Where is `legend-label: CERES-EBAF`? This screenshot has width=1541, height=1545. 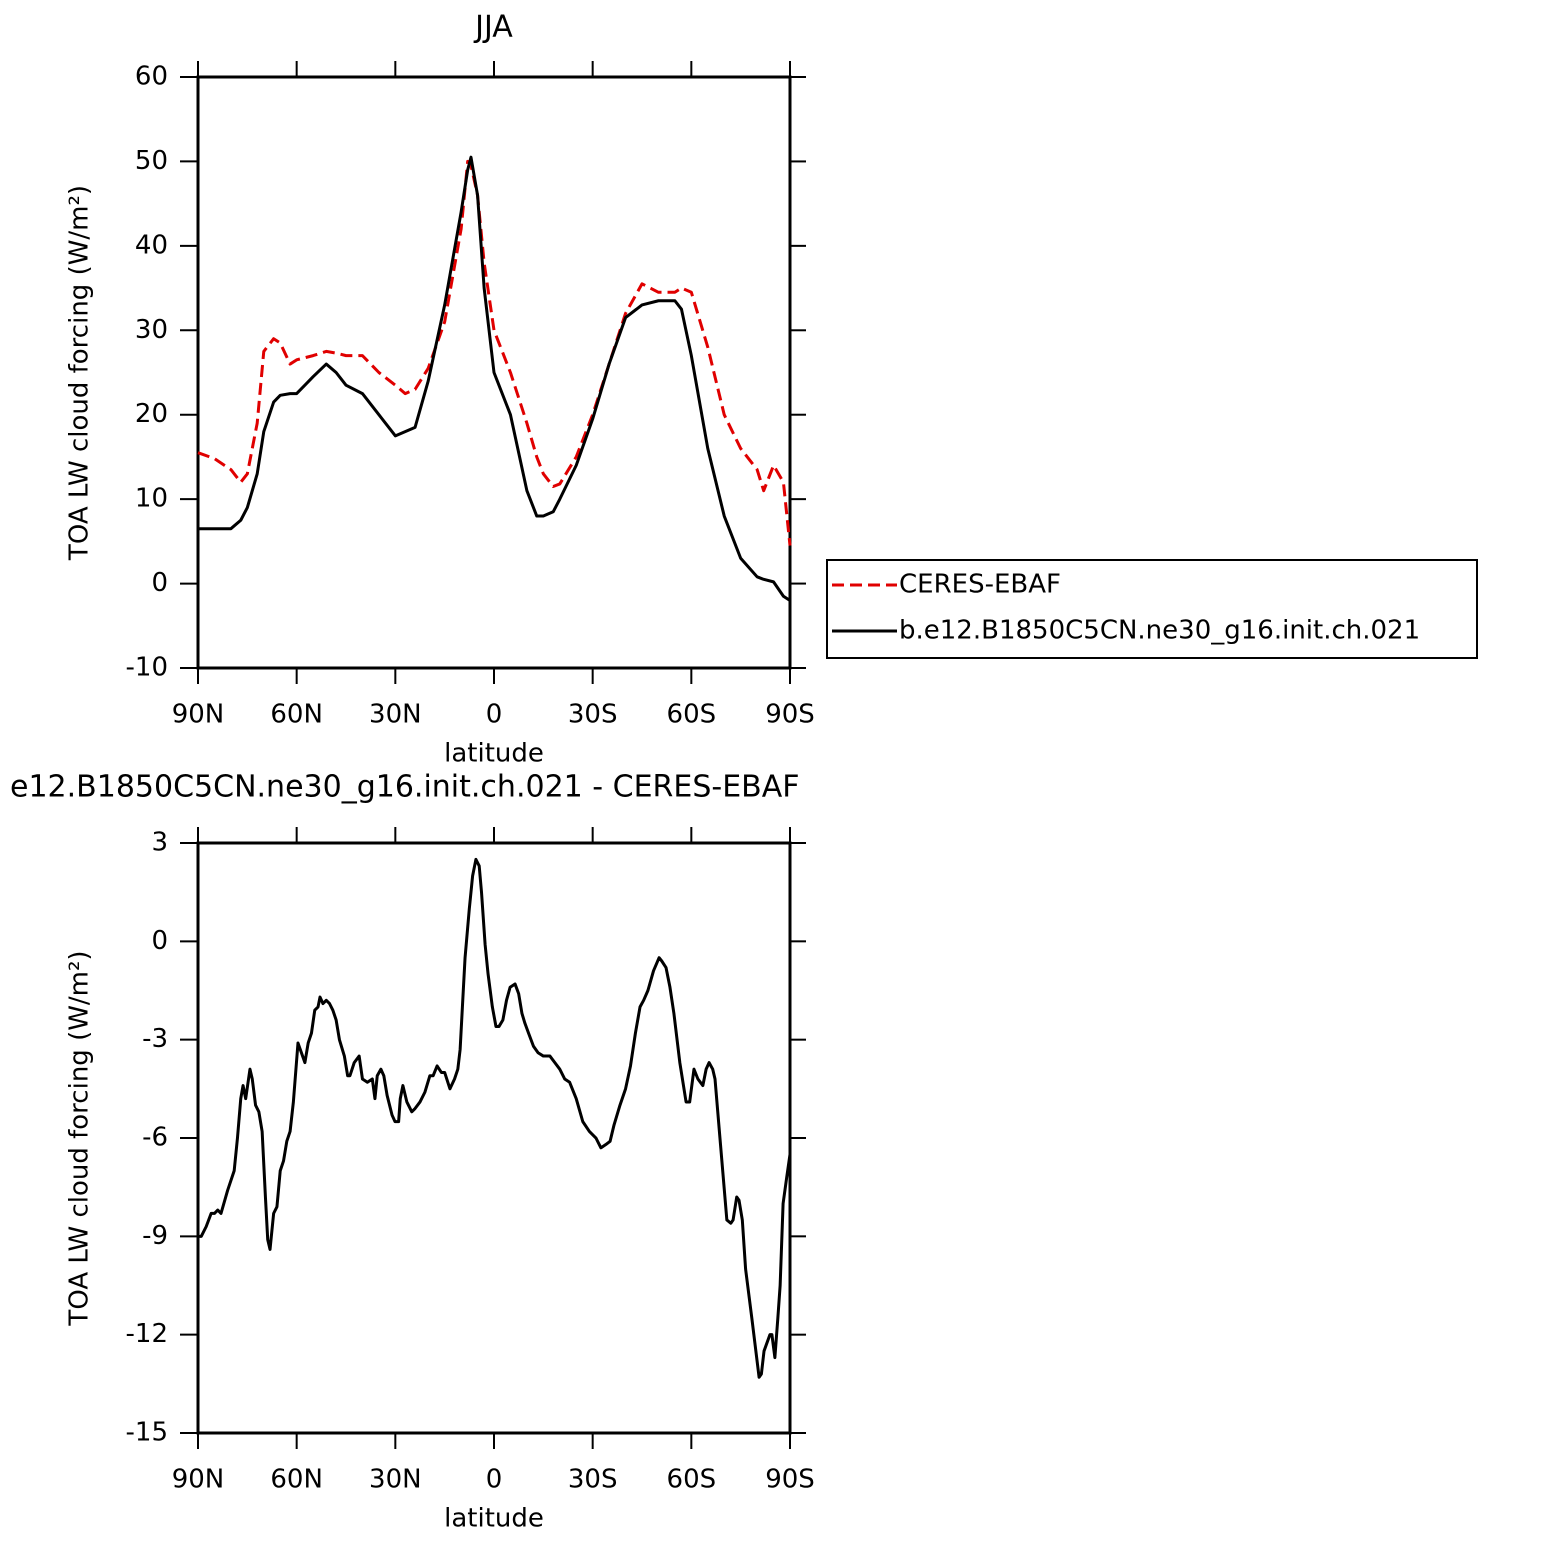 legend-label: CERES-EBAF is located at coordinates (980, 585).